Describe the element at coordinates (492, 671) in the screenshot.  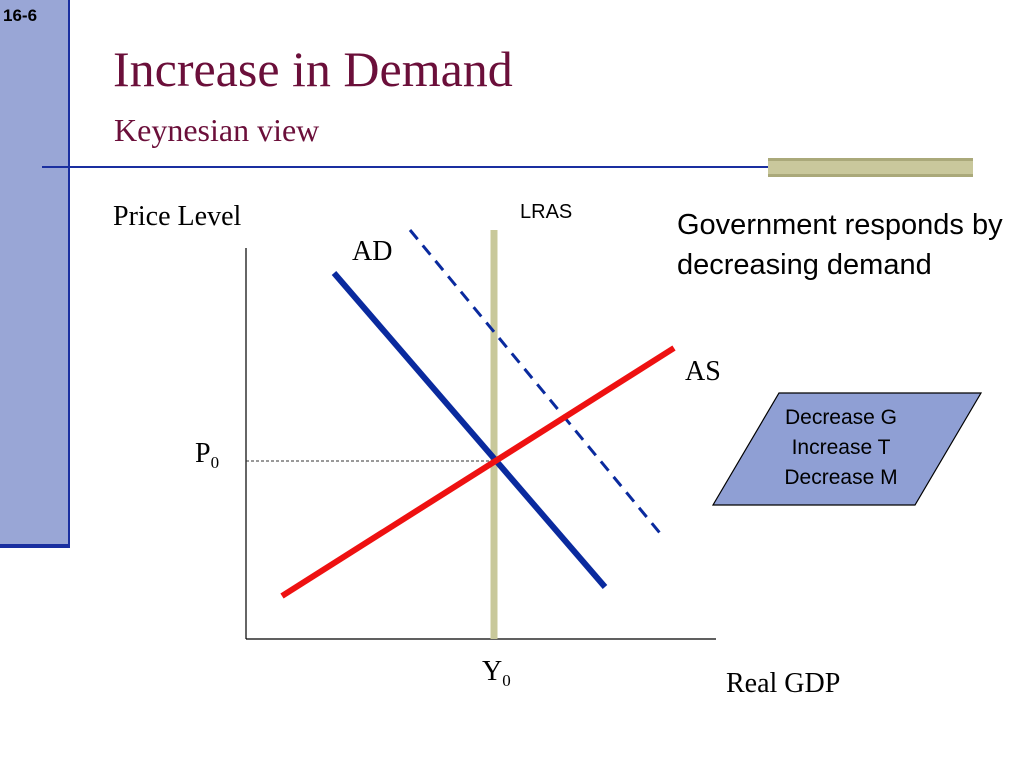
I see `output-label-letter: Y` at that location.